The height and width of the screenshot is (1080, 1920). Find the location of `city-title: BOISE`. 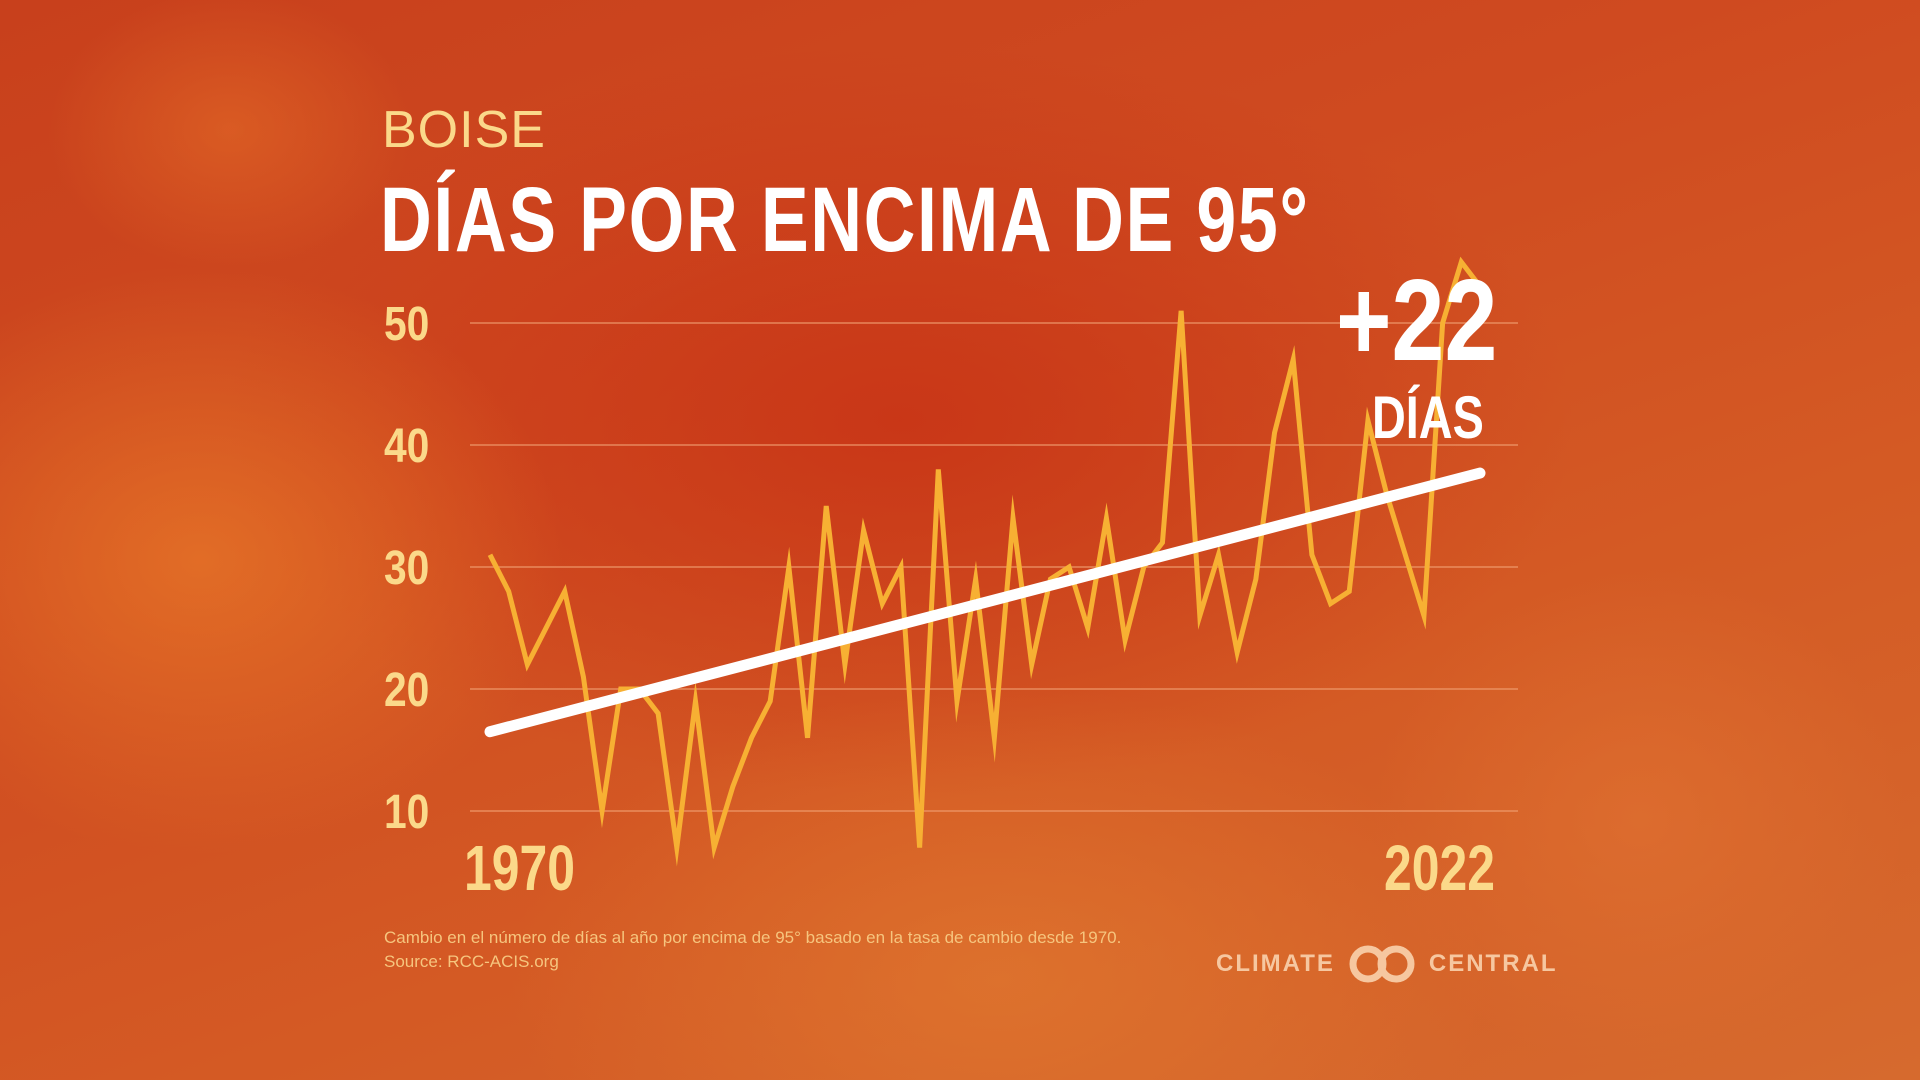

city-title: BOISE is located at coordinates (464, 130).